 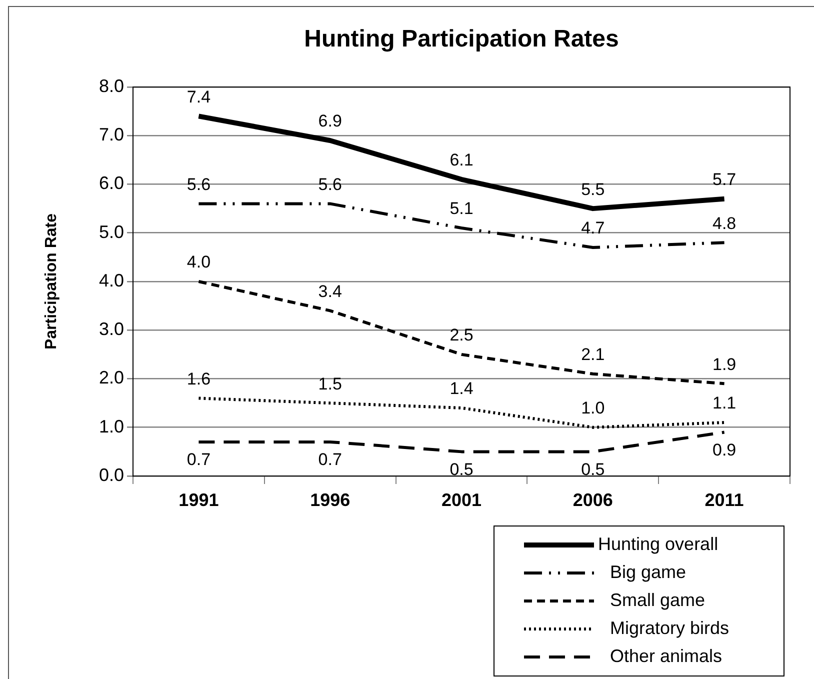 I want to click on legend-label: Migratory birds, so click(x=670, y=628).